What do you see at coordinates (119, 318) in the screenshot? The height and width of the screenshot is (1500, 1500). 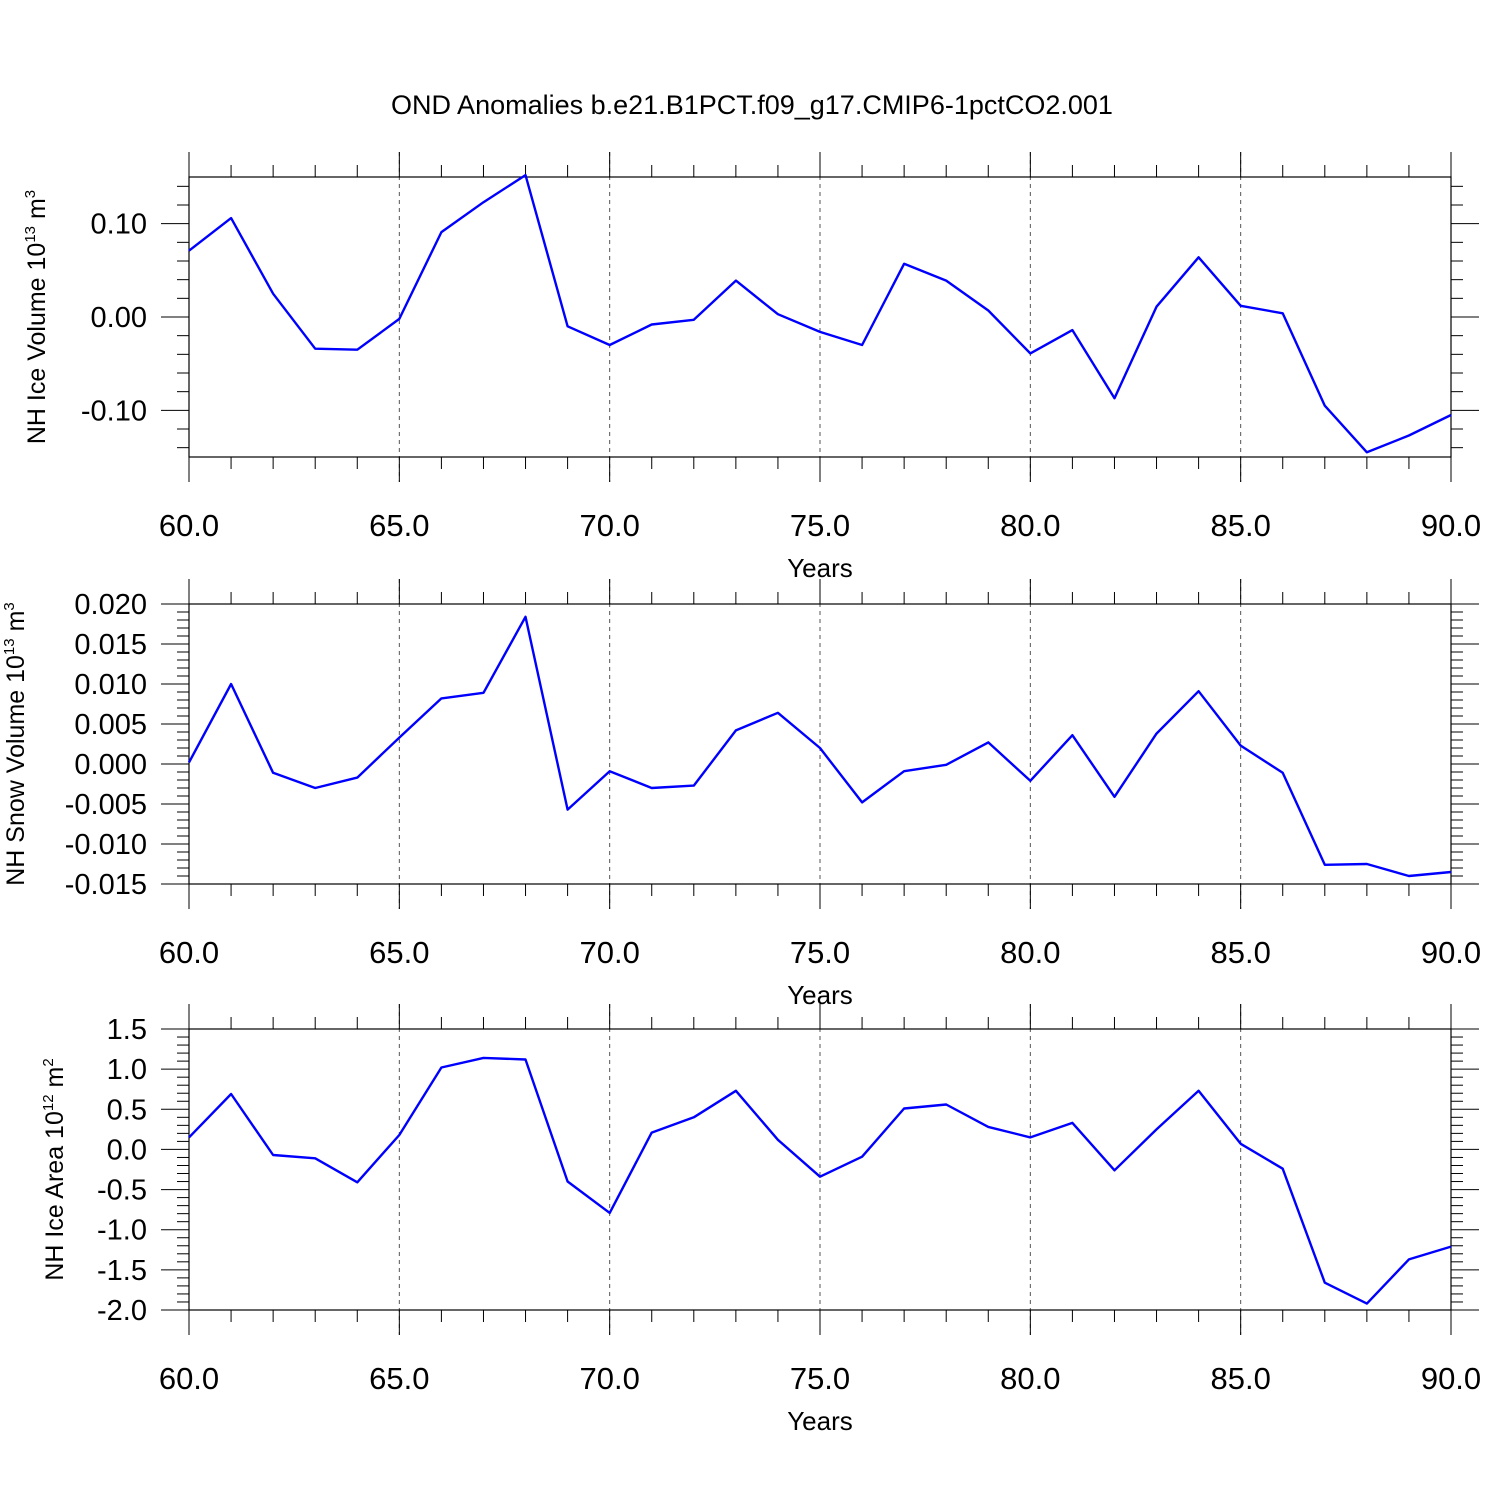 I see `y-tick-label: 0.00` at bounding box center [119, 318].